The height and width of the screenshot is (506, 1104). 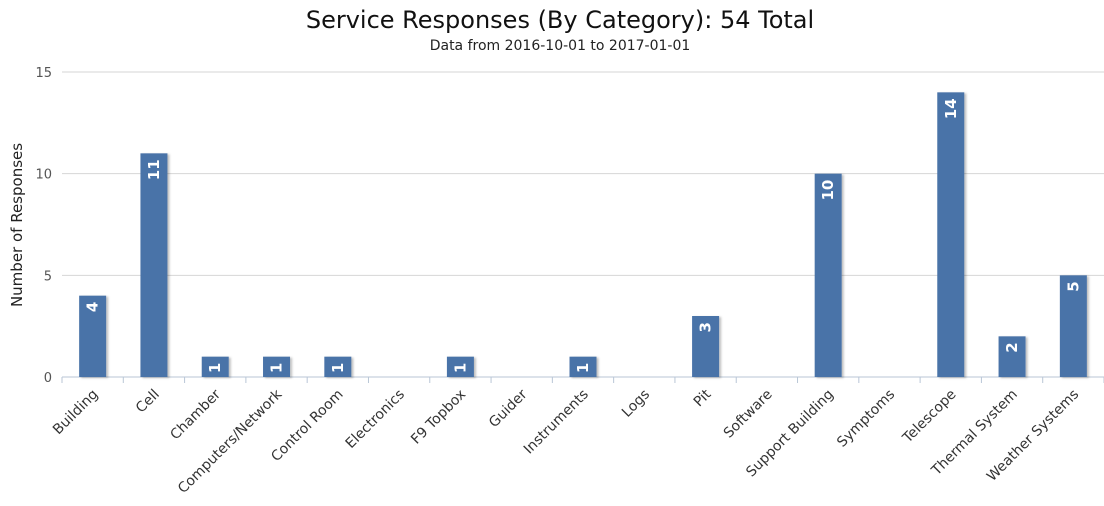 I want to click on x-category-label: Computers/Network, so click(x=230, y=441).